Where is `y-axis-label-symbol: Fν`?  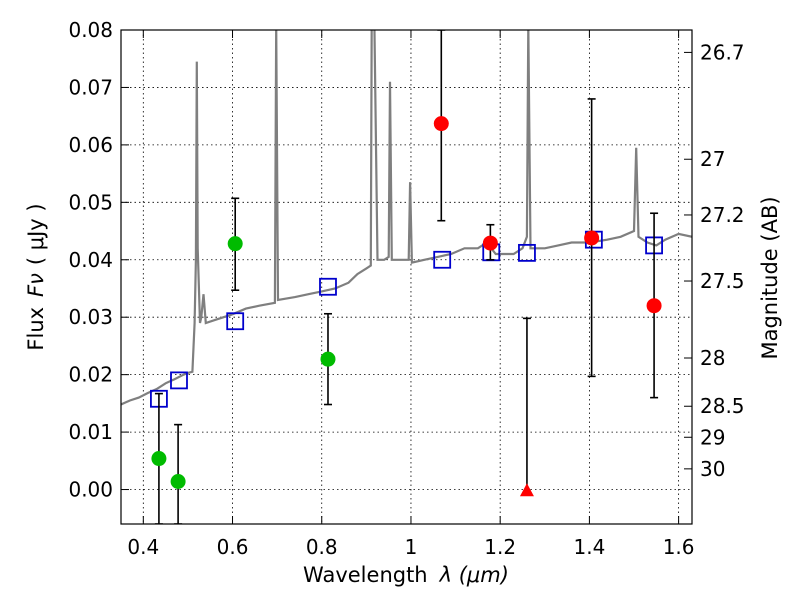
y-axis-label-symbol: Fν is located at coordinates (36, 285).